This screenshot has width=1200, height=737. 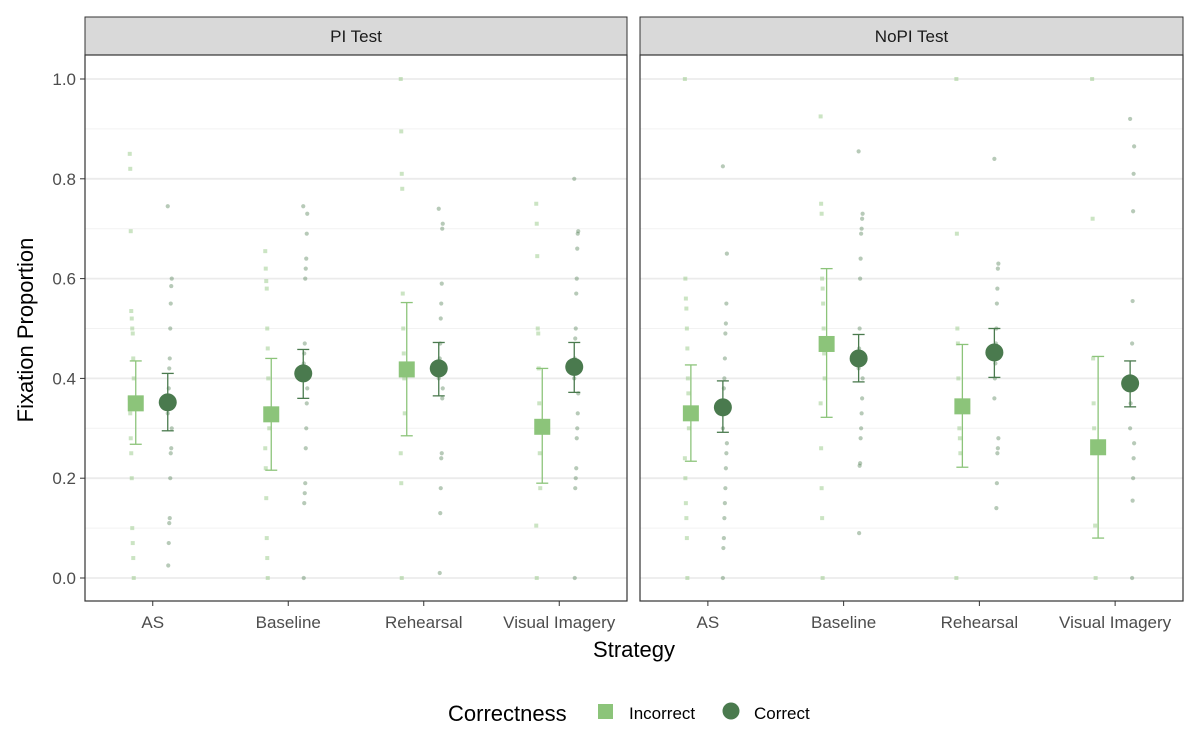 What do you see at coordinates (962, 406) in the screenshot?
I see `mean-point-incorrect` at bounding box center [962, 406].